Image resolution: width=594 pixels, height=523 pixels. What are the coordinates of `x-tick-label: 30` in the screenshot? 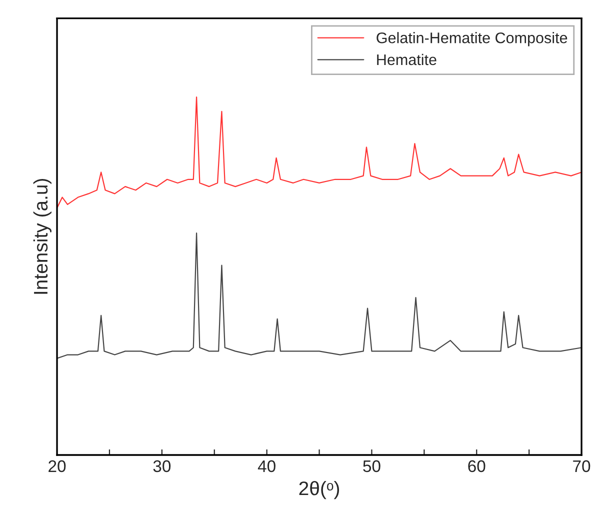 It's located at (162, 466).